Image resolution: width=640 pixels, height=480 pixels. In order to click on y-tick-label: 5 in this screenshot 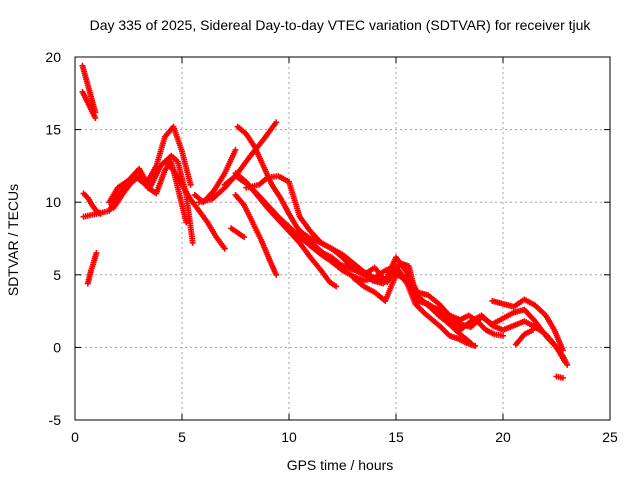, I will do `click(57, 275)`.